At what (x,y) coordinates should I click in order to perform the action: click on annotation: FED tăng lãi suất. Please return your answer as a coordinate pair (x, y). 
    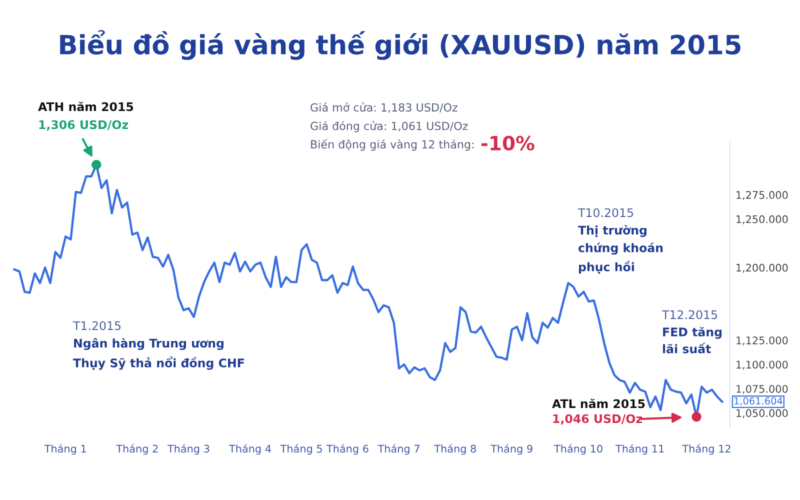
    Looking at the image, I should click on (692, 340).